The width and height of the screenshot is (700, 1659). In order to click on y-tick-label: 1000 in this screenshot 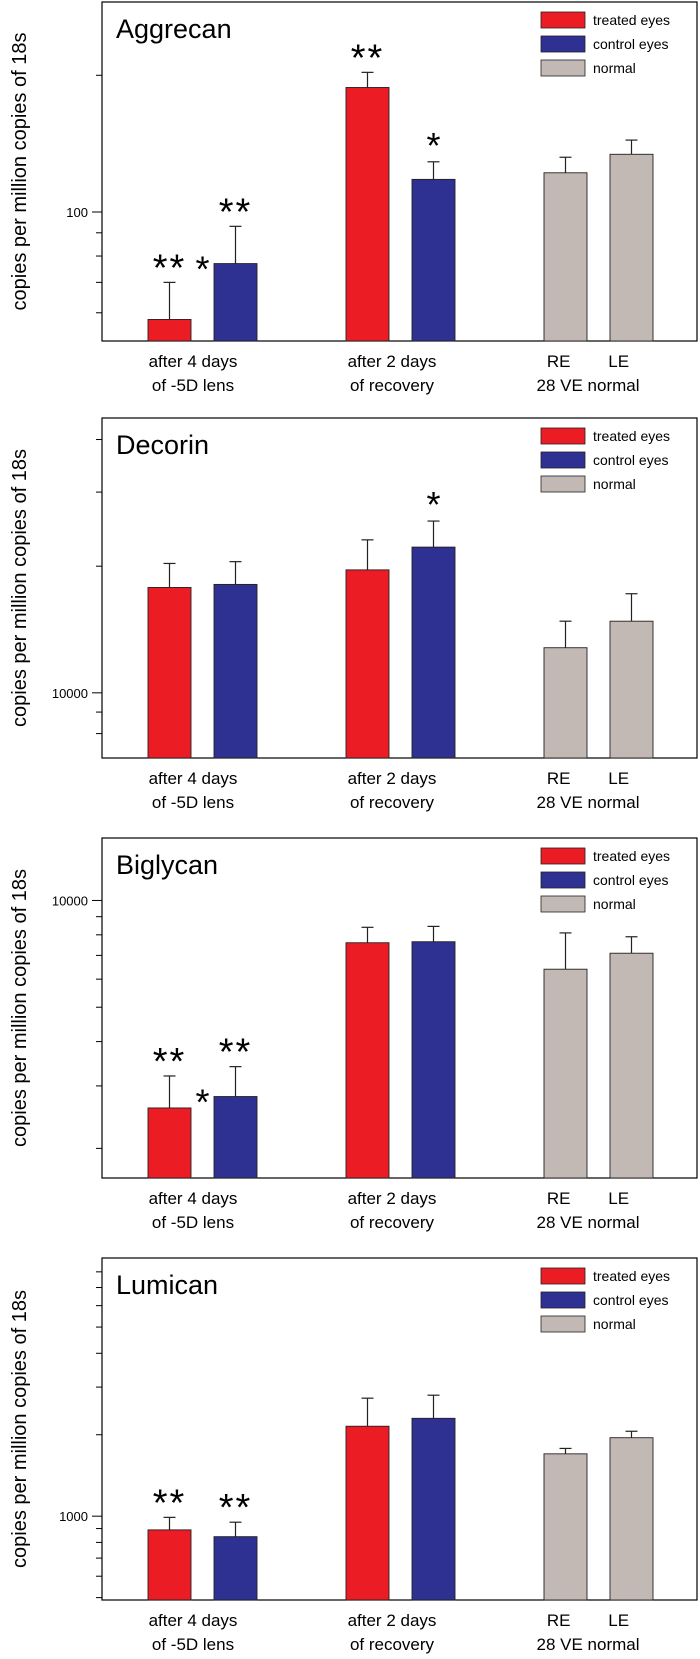, I will do `click(73, 1516)`.